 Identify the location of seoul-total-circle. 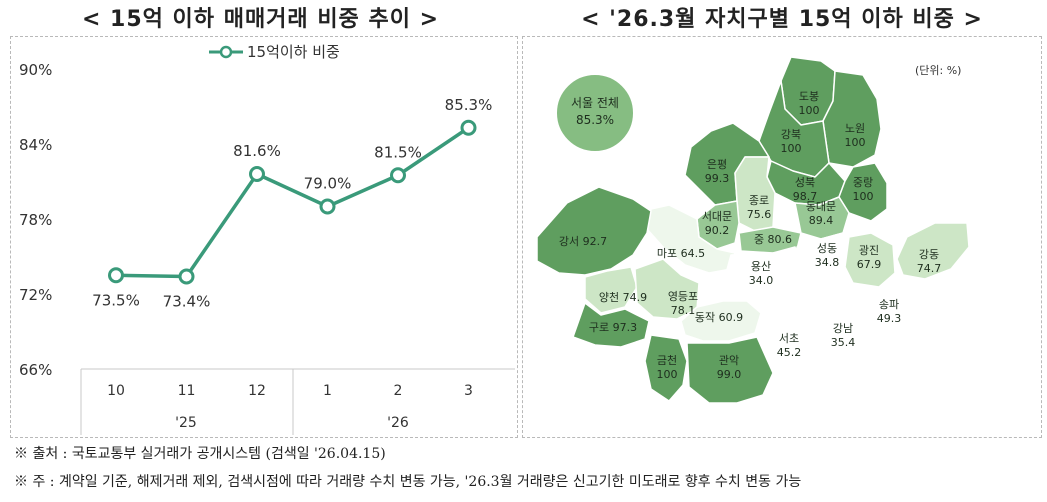
(595, 113).